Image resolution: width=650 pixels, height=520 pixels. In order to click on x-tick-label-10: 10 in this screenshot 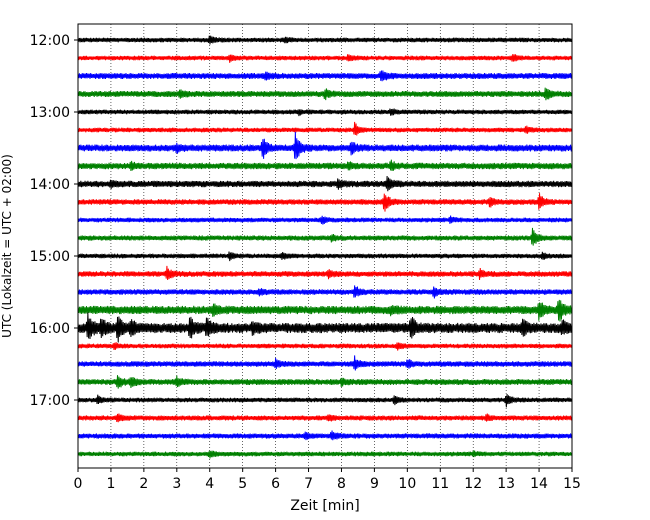, I will do `click(407, 484)`.